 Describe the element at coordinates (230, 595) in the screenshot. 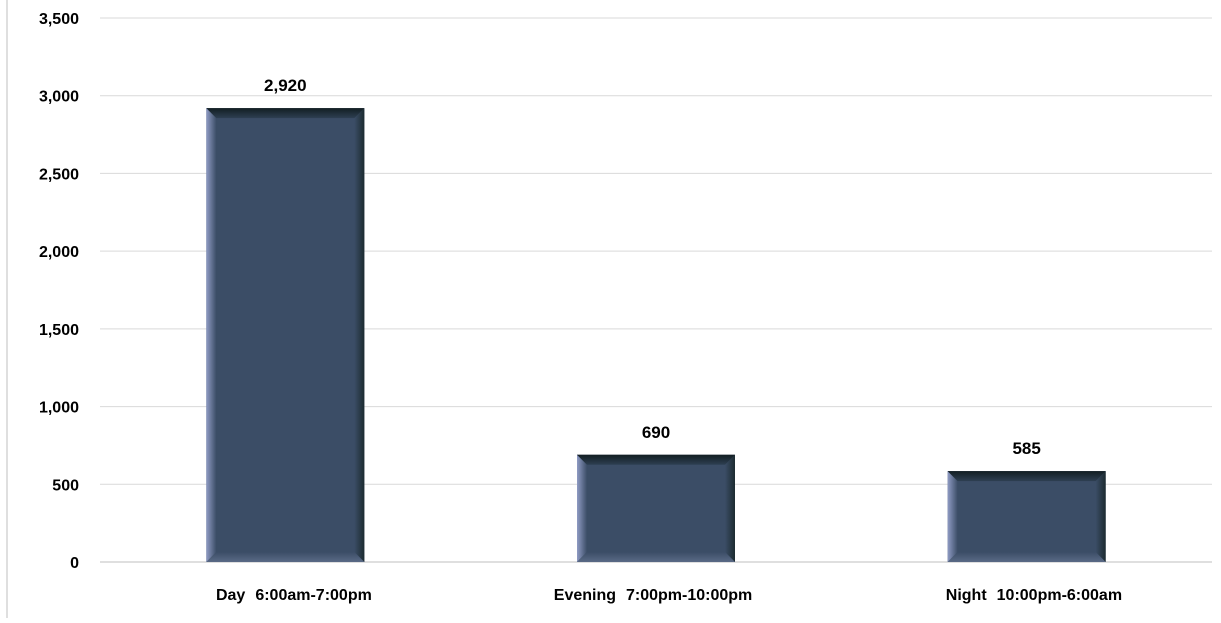

I see `x-category-label: Day` at that location.